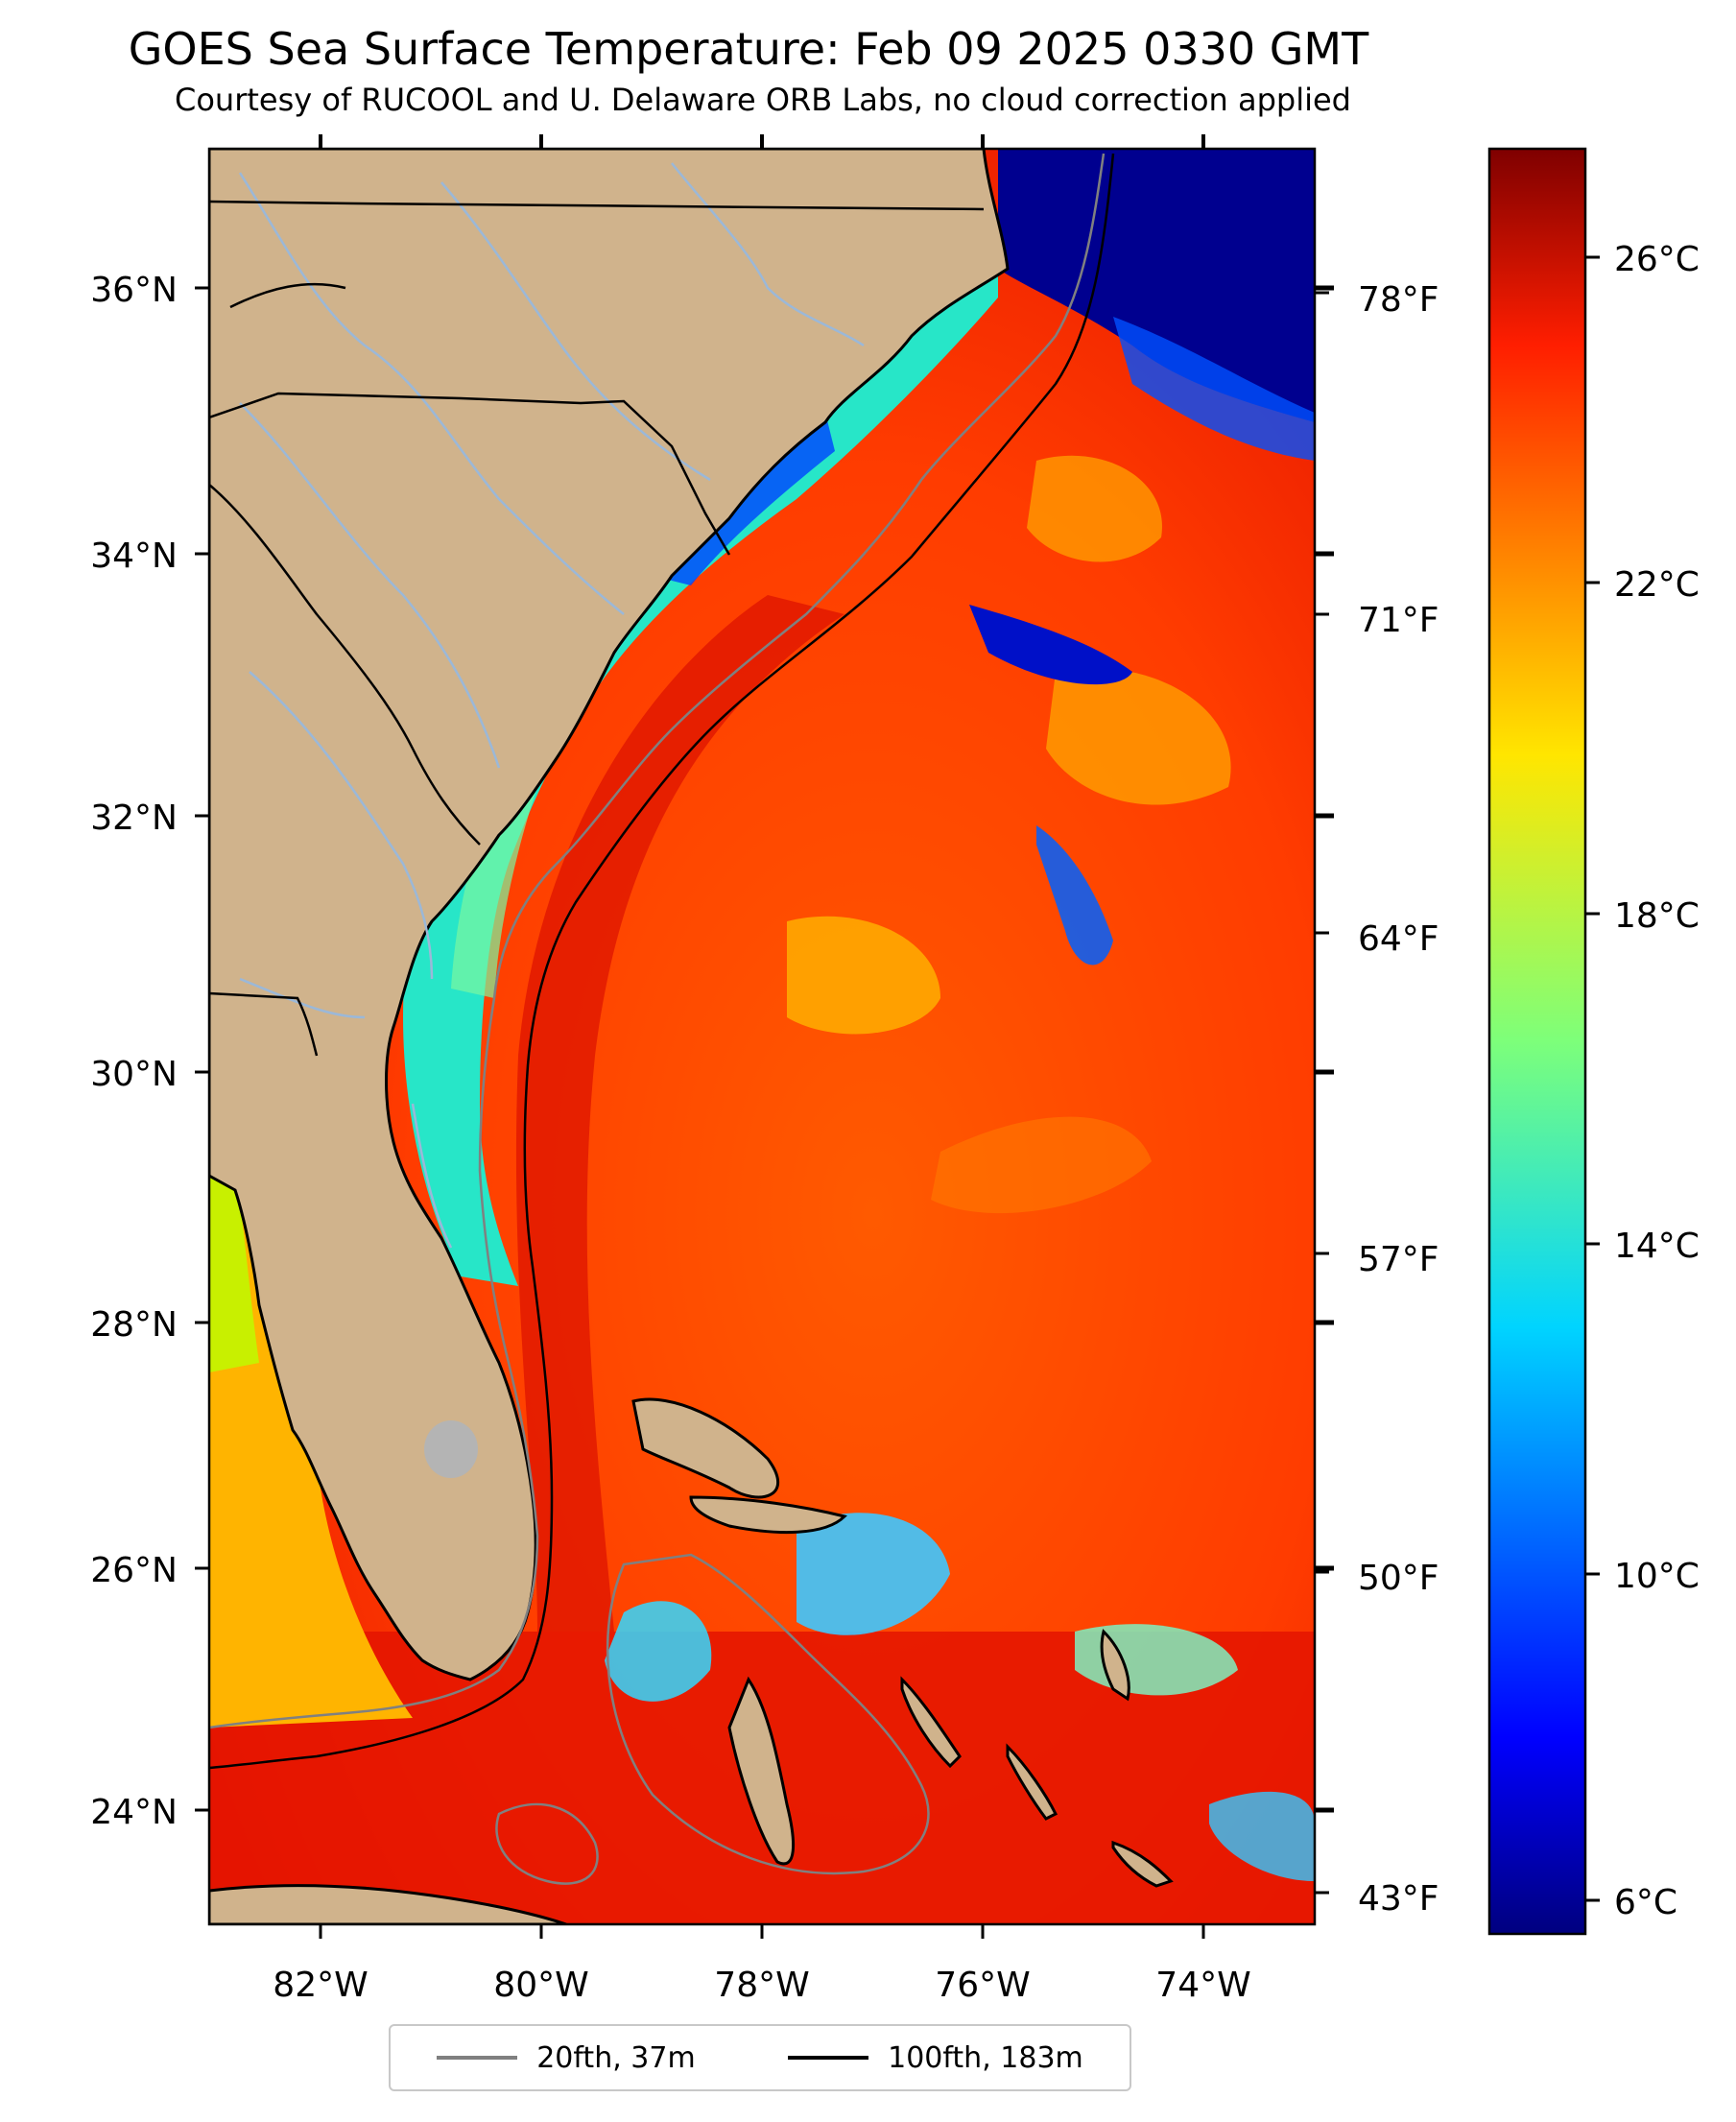 This screenshot has width=1736, height=2122. Describe the element at coordinates (828, 2058) in the screenshot. I see `legend-line-black` at that location.